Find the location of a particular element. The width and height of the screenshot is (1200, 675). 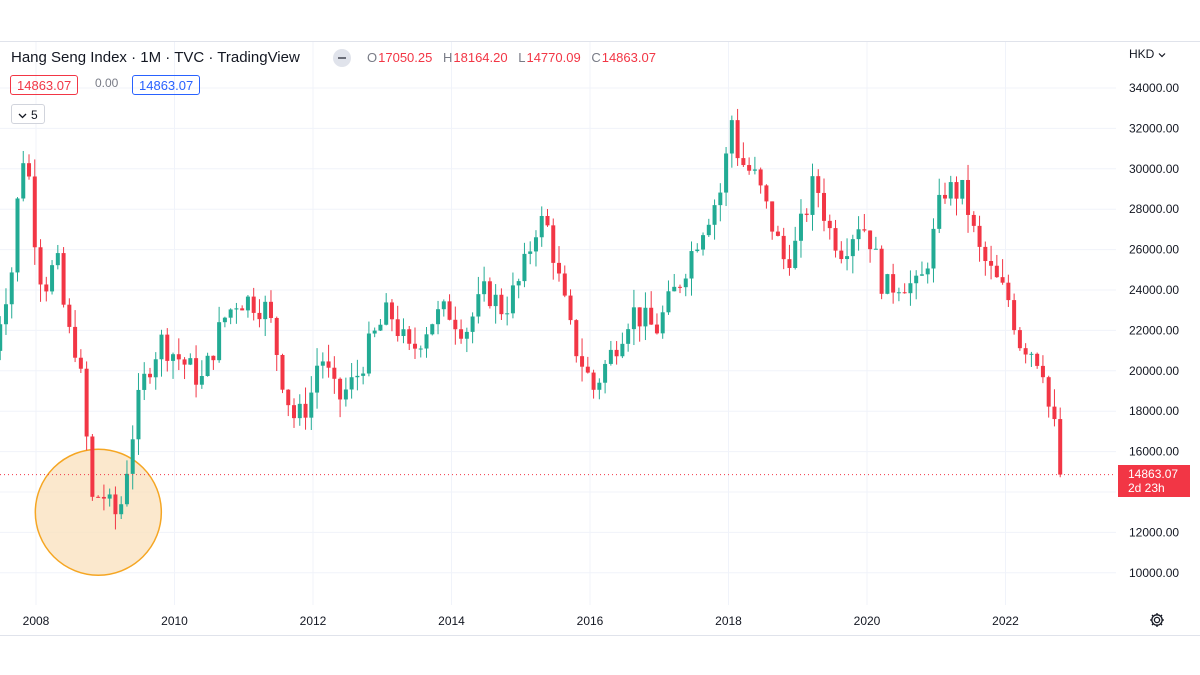

buy-button: 14863.07 is located at coordinates (166, 85).